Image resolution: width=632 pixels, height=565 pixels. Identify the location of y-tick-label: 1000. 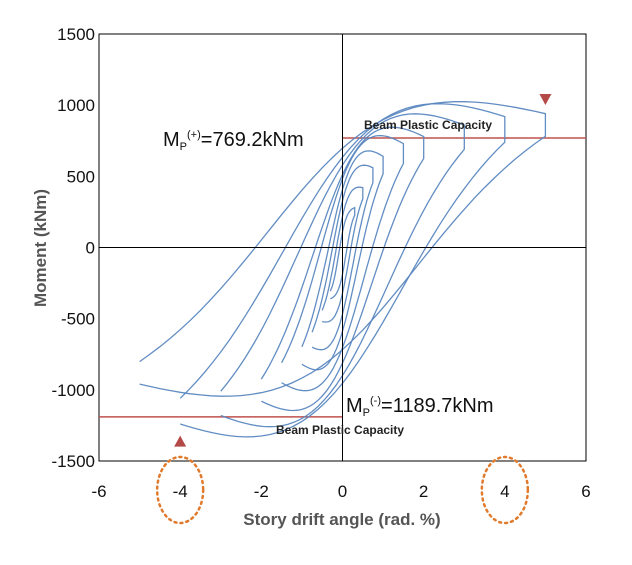
(76, 105).